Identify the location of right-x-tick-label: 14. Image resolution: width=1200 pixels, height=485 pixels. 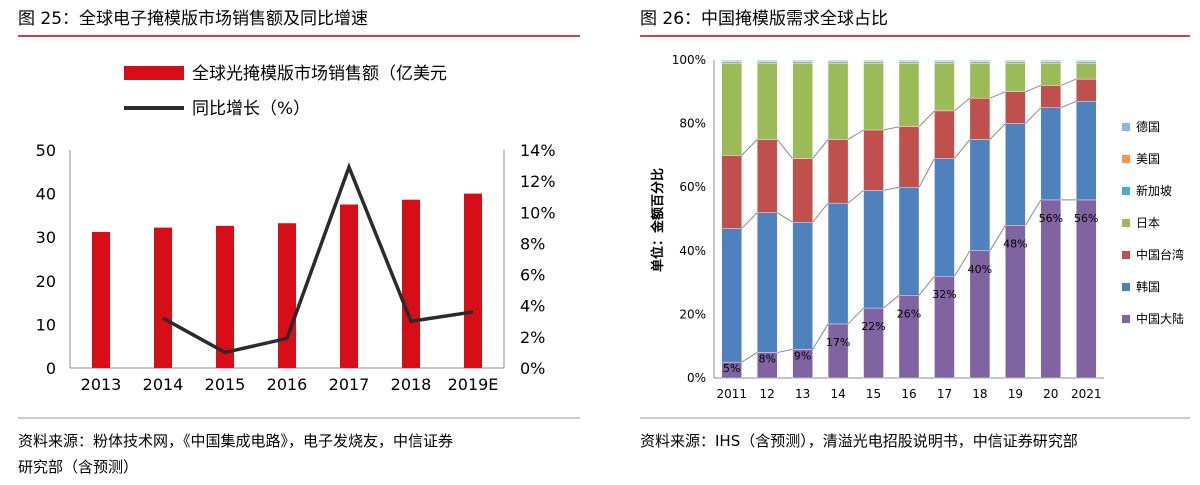
(837, 394).